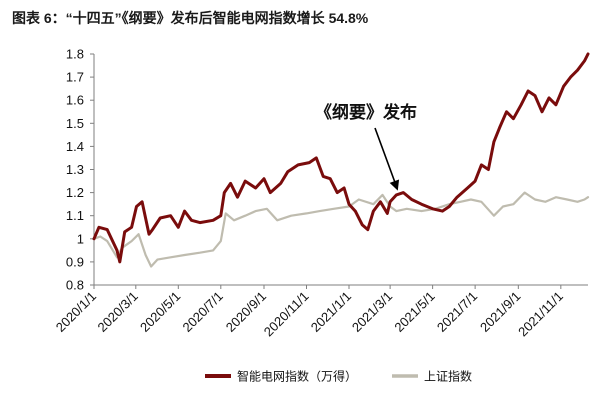 This screenshot has width=616, height=406. I want to click on x-tick-label: 2021/5/1, so click(414, 312).